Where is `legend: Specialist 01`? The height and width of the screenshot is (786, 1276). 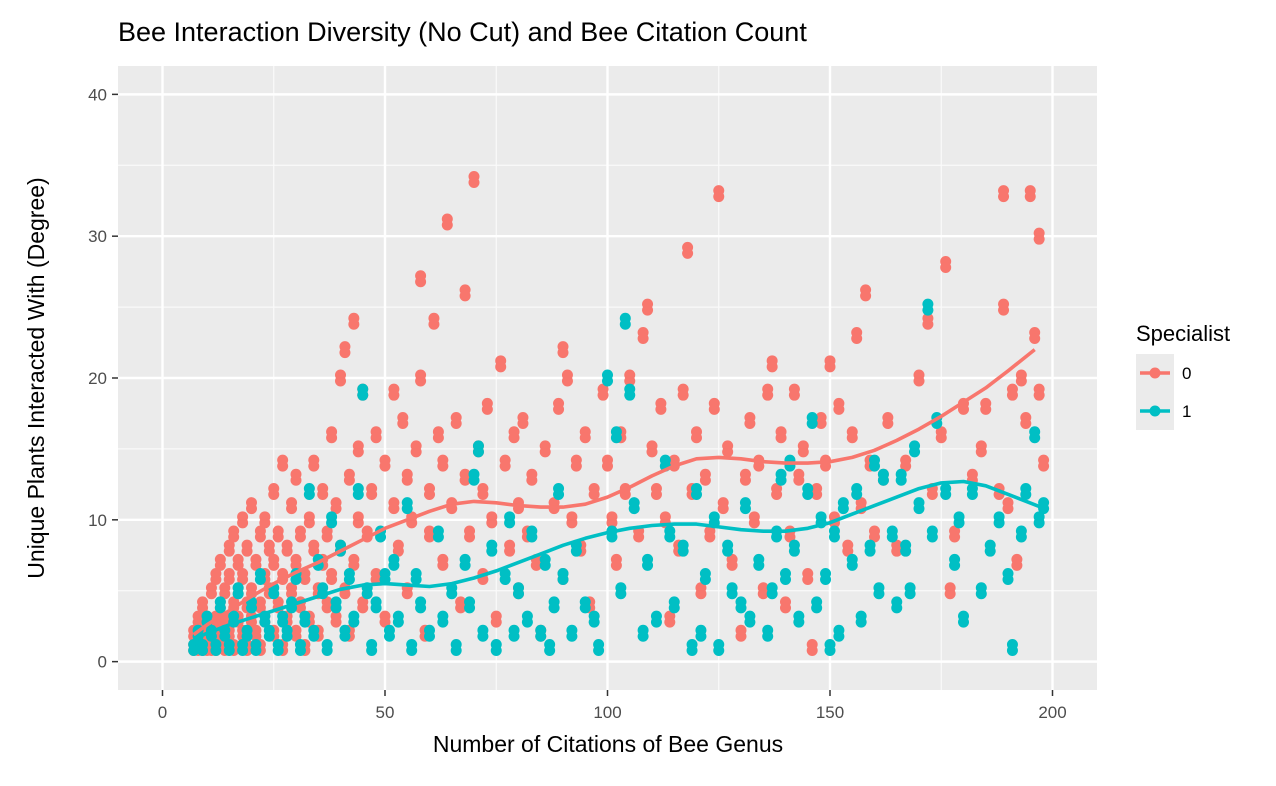
legend: Specialist 01 is located at coordinates (1183, 375).